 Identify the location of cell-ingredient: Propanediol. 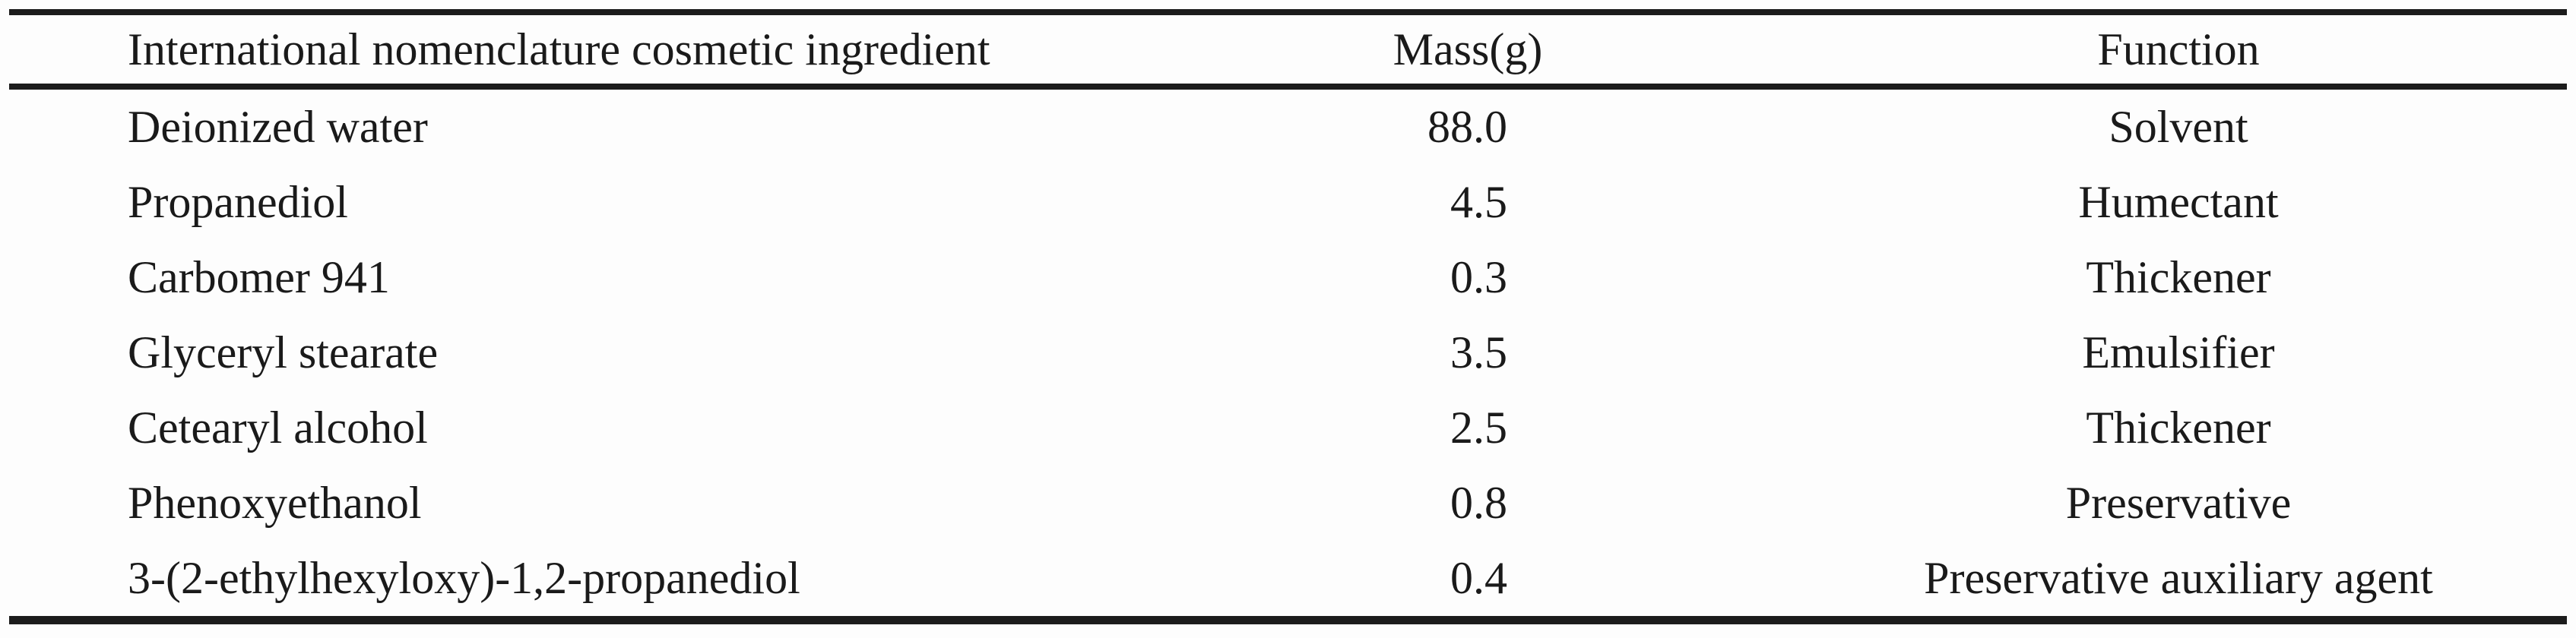
(238, 202).